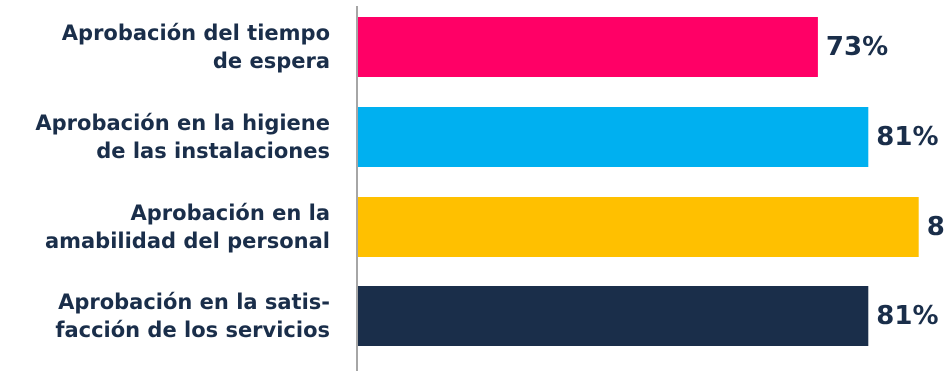  Describe the element at coordinates (638, 227) in the screenshot. I see `bar-aprobacion-en-la-amabilidad-del-personal` at that location.